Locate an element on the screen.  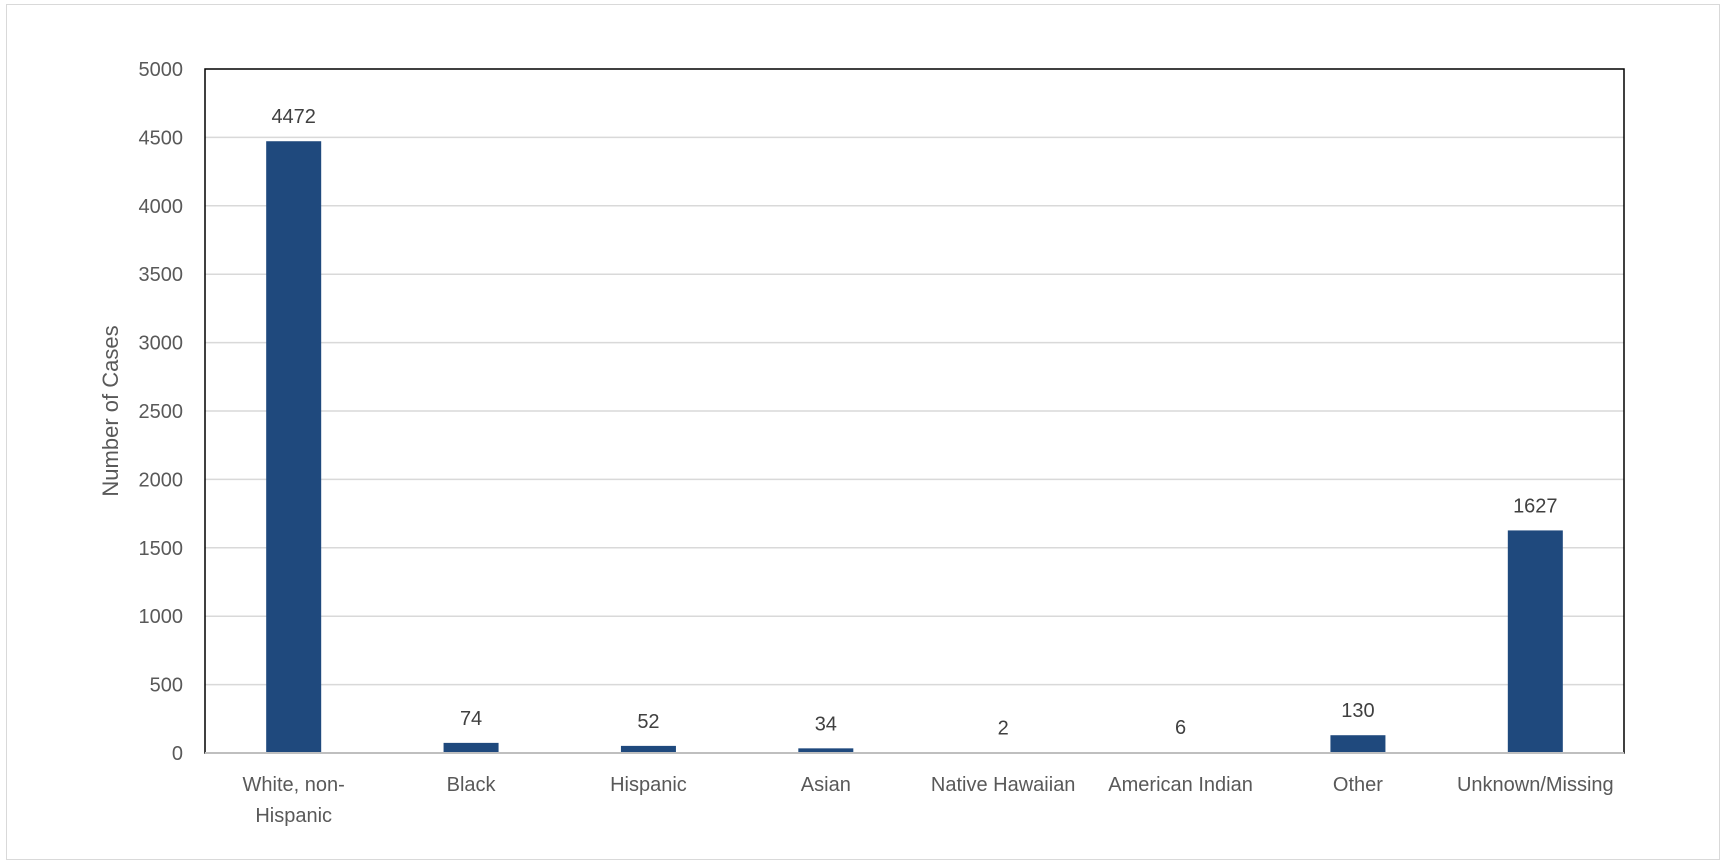
x-category-label: Unknown/Missing is located at coordinates (1535, 785).